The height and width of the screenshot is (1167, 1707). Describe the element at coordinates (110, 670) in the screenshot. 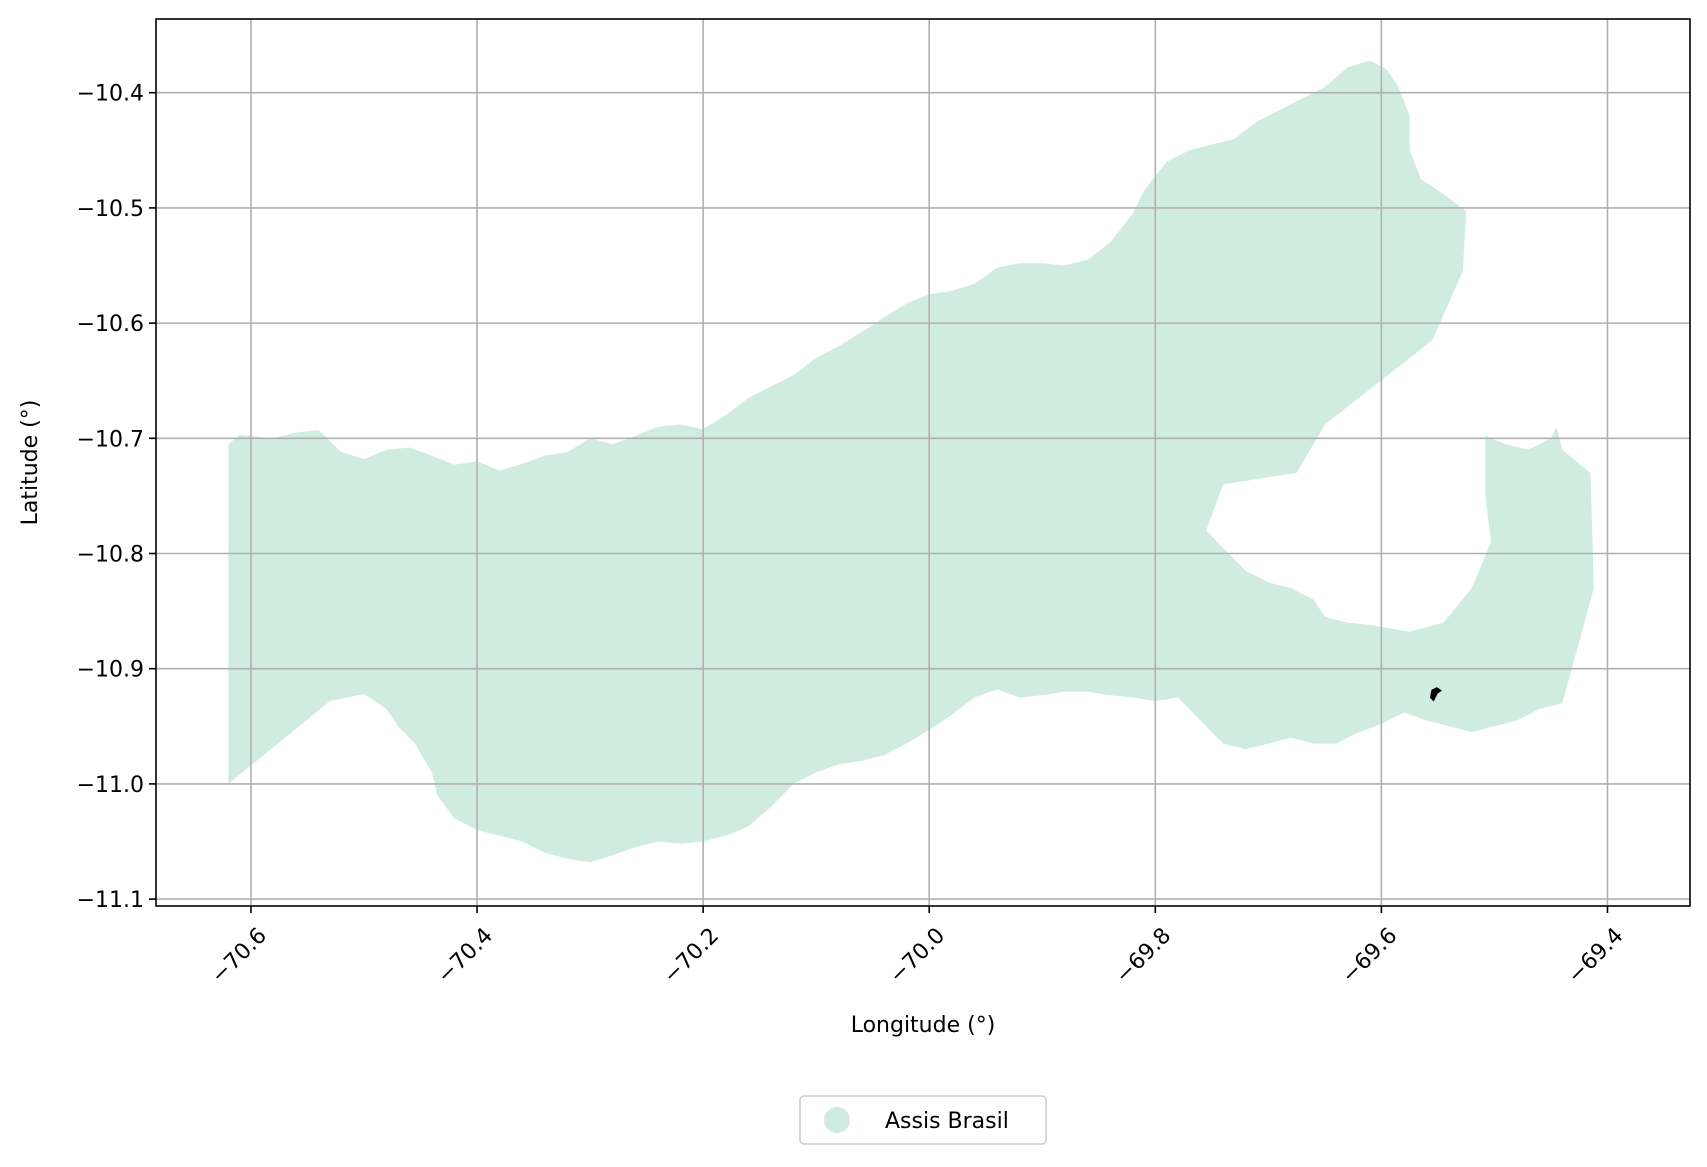

I see `y-tick-label: −10.9` at that location.